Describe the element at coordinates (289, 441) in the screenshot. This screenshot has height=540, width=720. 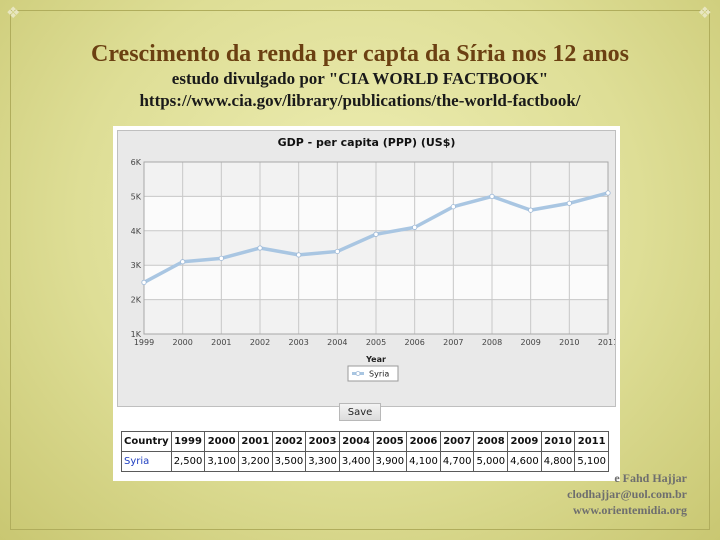
I see `table-header-year: 2002` at that location.